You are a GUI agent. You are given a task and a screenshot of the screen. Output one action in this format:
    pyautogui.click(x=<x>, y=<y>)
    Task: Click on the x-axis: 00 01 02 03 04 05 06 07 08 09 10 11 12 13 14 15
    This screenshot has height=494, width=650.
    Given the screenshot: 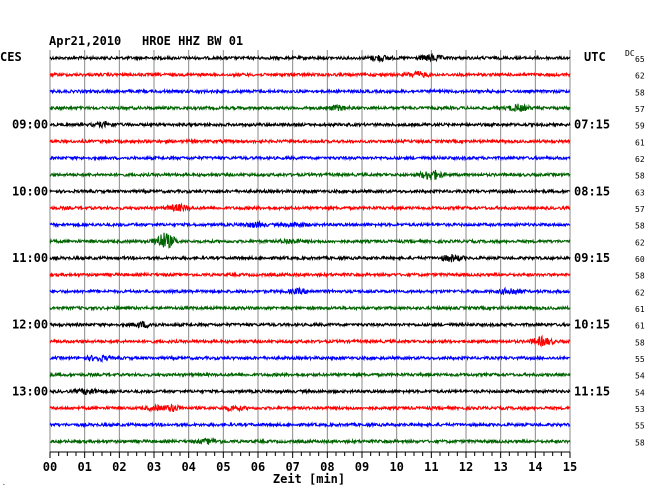 What is the action you would take?
    pyautogui.click(x=310, y=462)
    